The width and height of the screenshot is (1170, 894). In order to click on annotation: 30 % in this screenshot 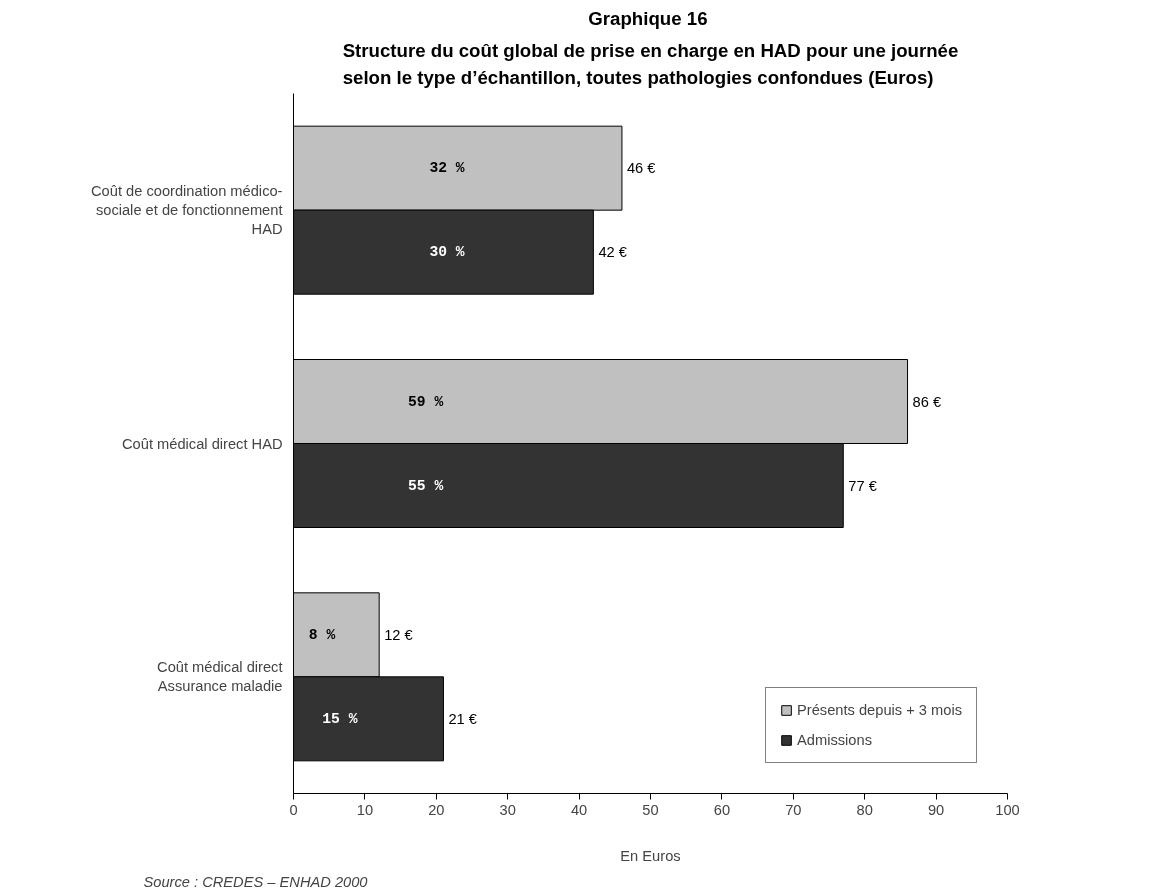, I will do `click(447, 252)`.